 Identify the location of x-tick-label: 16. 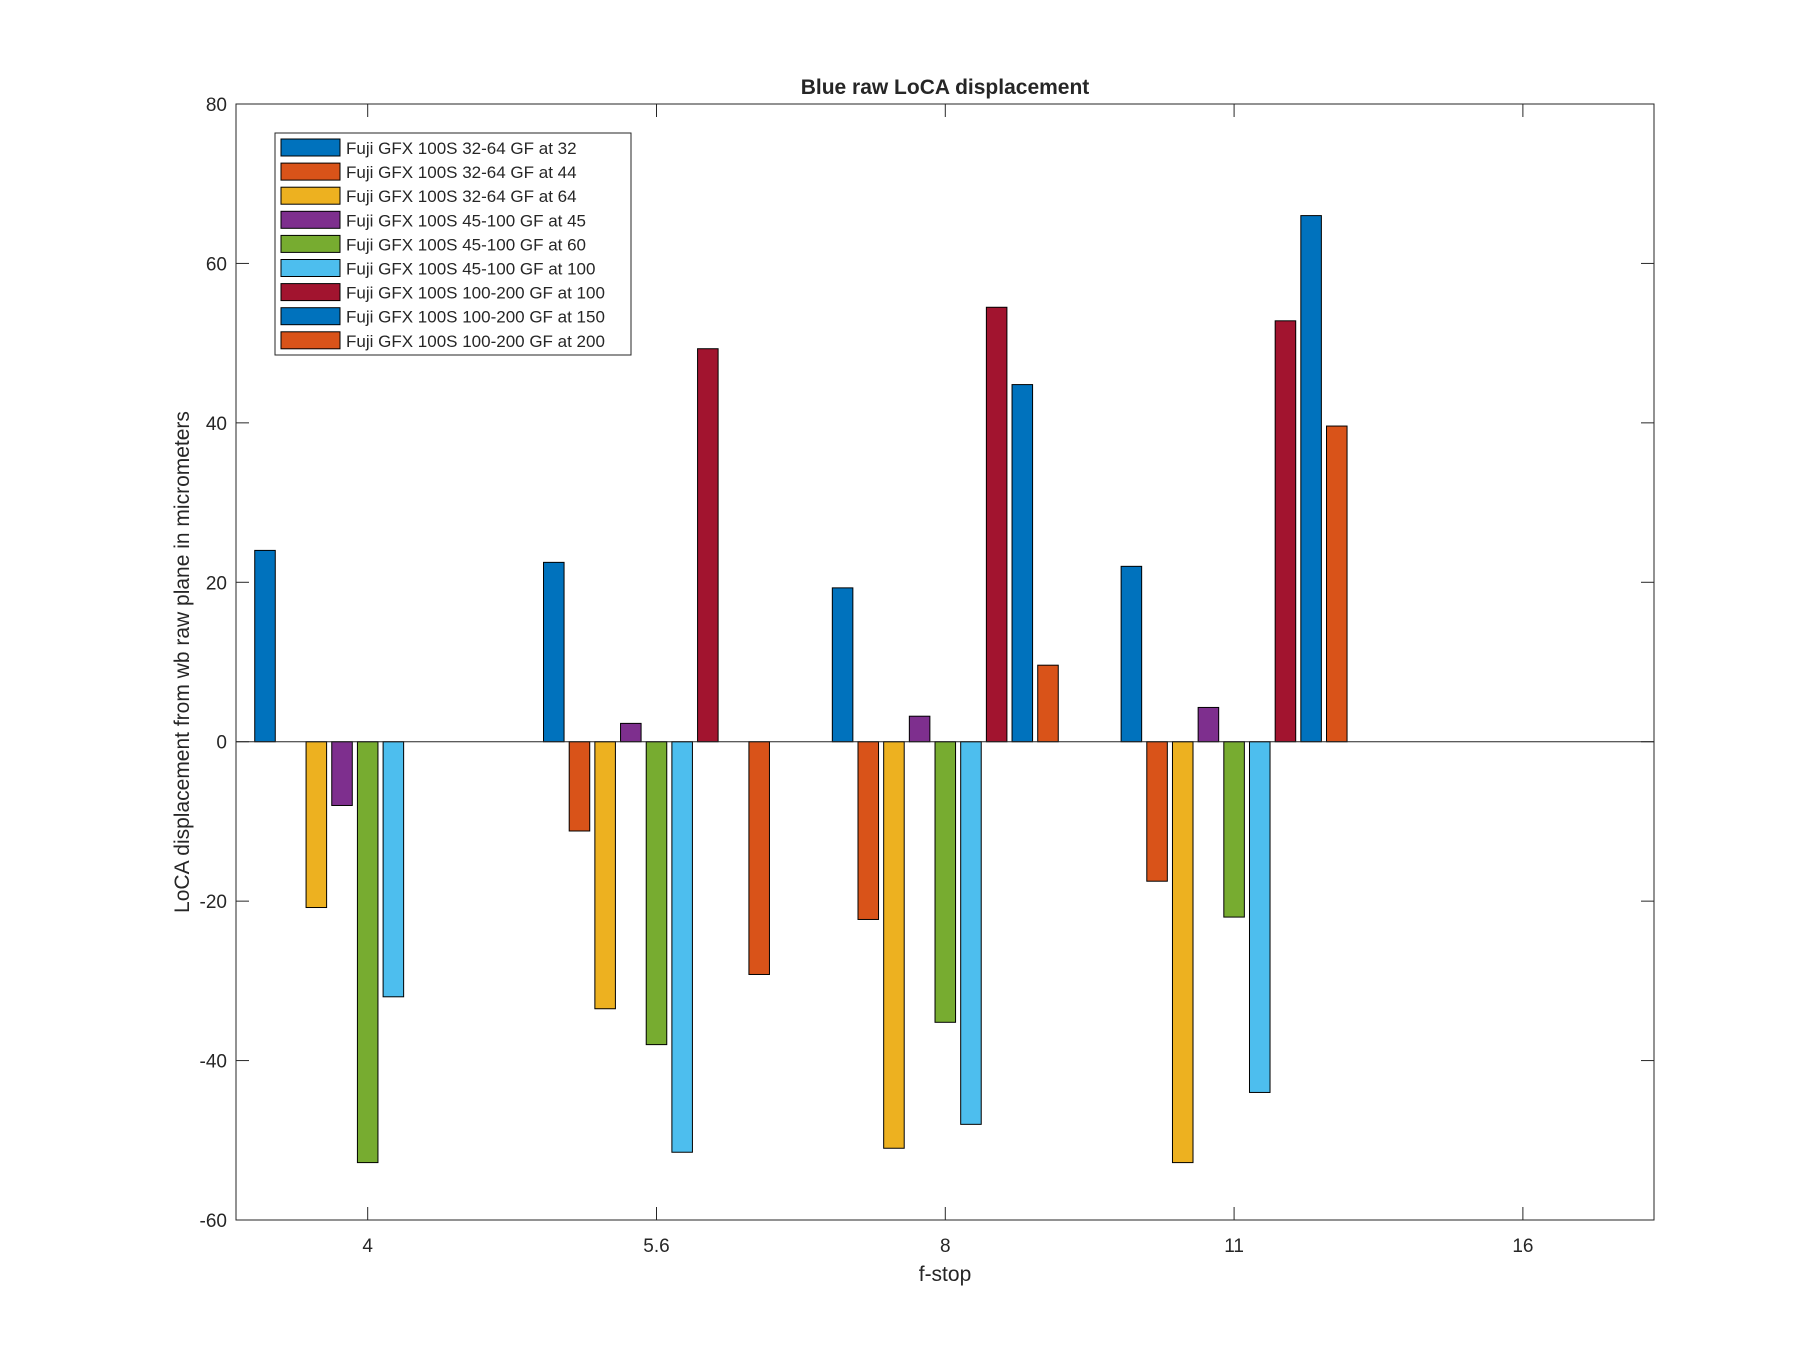
(1522, 1246).